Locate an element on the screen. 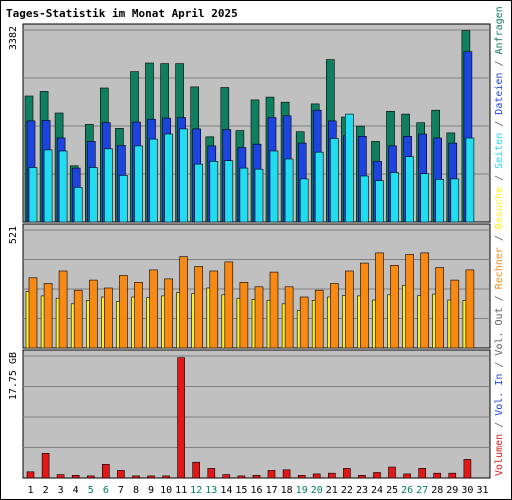 The width and height of the screenshot is (512, 500). legend-segment: Seiten is located at coordinates (499, 151).